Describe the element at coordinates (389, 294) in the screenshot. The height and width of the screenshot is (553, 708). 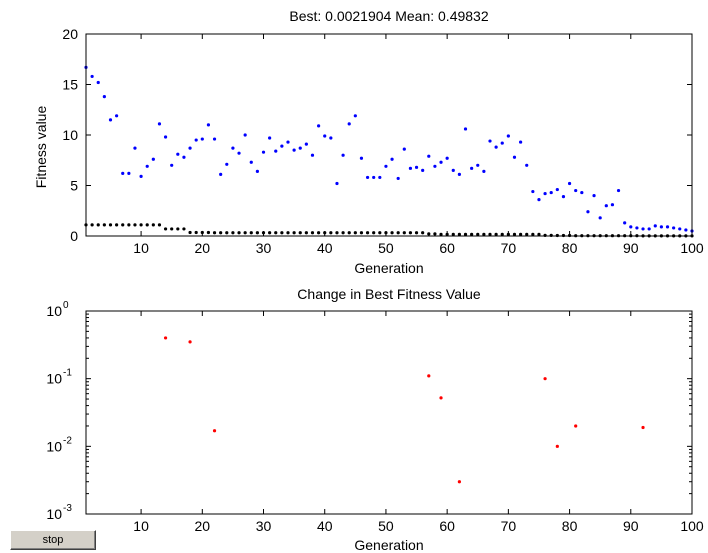
I see `change-plot-title: Change in Best Fitness Value` at that location.